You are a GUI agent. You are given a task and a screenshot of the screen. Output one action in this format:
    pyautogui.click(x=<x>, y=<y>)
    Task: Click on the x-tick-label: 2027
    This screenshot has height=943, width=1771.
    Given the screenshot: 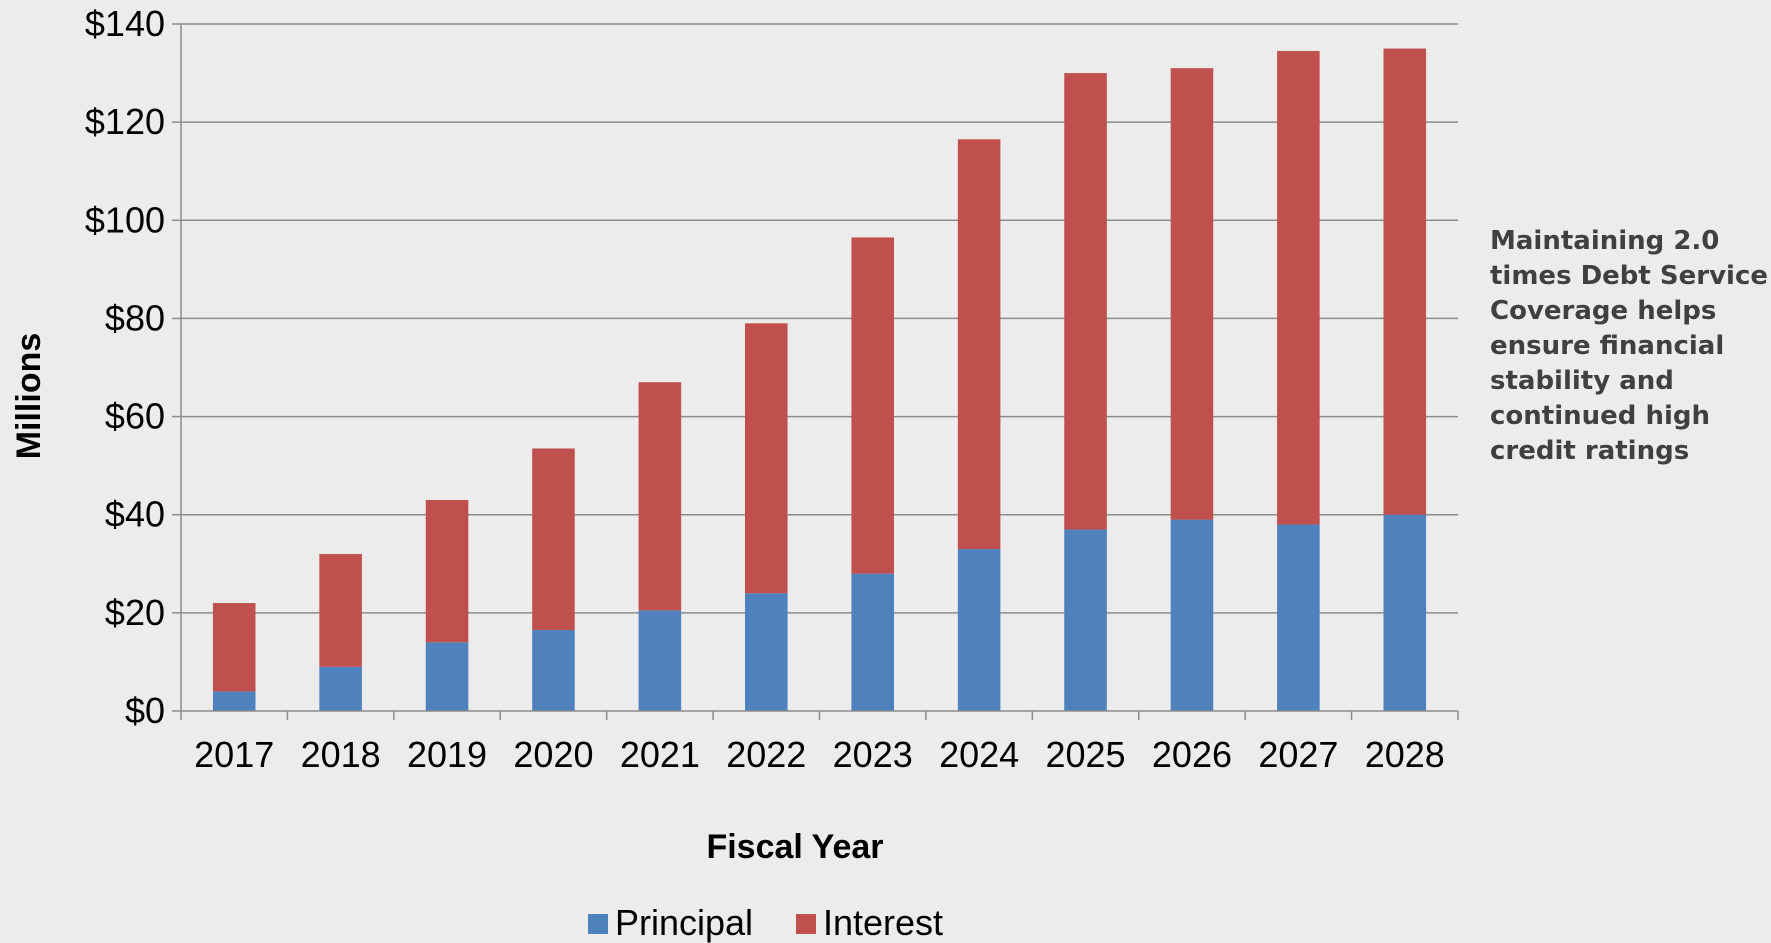 What is the action you would take?
    pyautogui.click(x=1298, y=754)
    